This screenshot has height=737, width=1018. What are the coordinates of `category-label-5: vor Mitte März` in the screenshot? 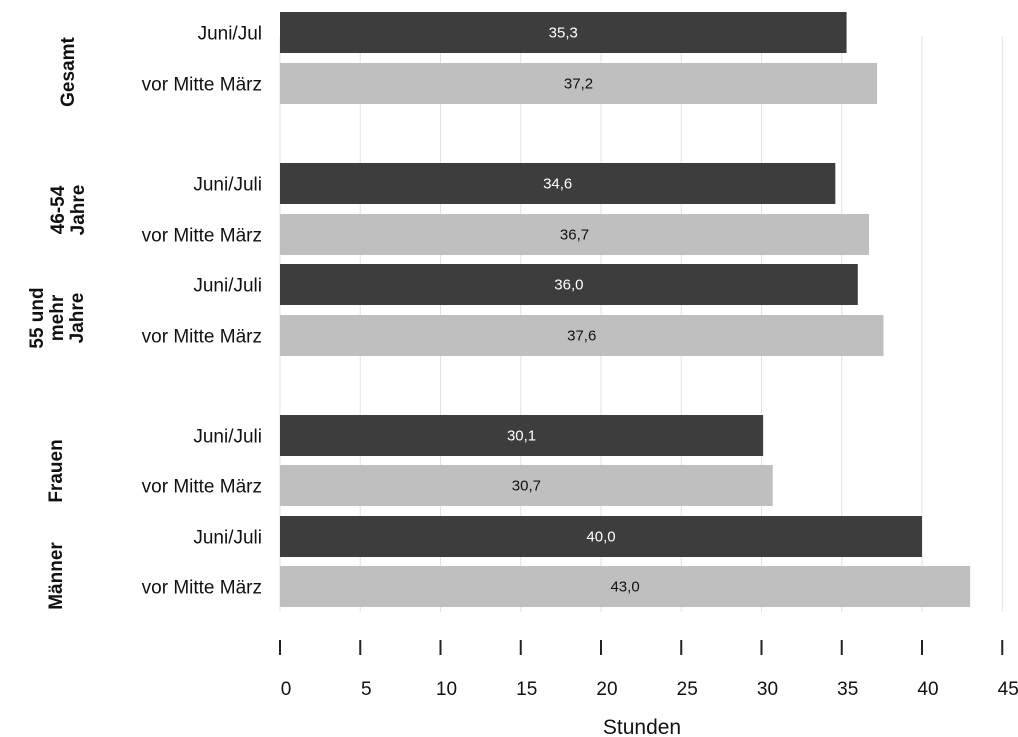 It's located at (202, 337).